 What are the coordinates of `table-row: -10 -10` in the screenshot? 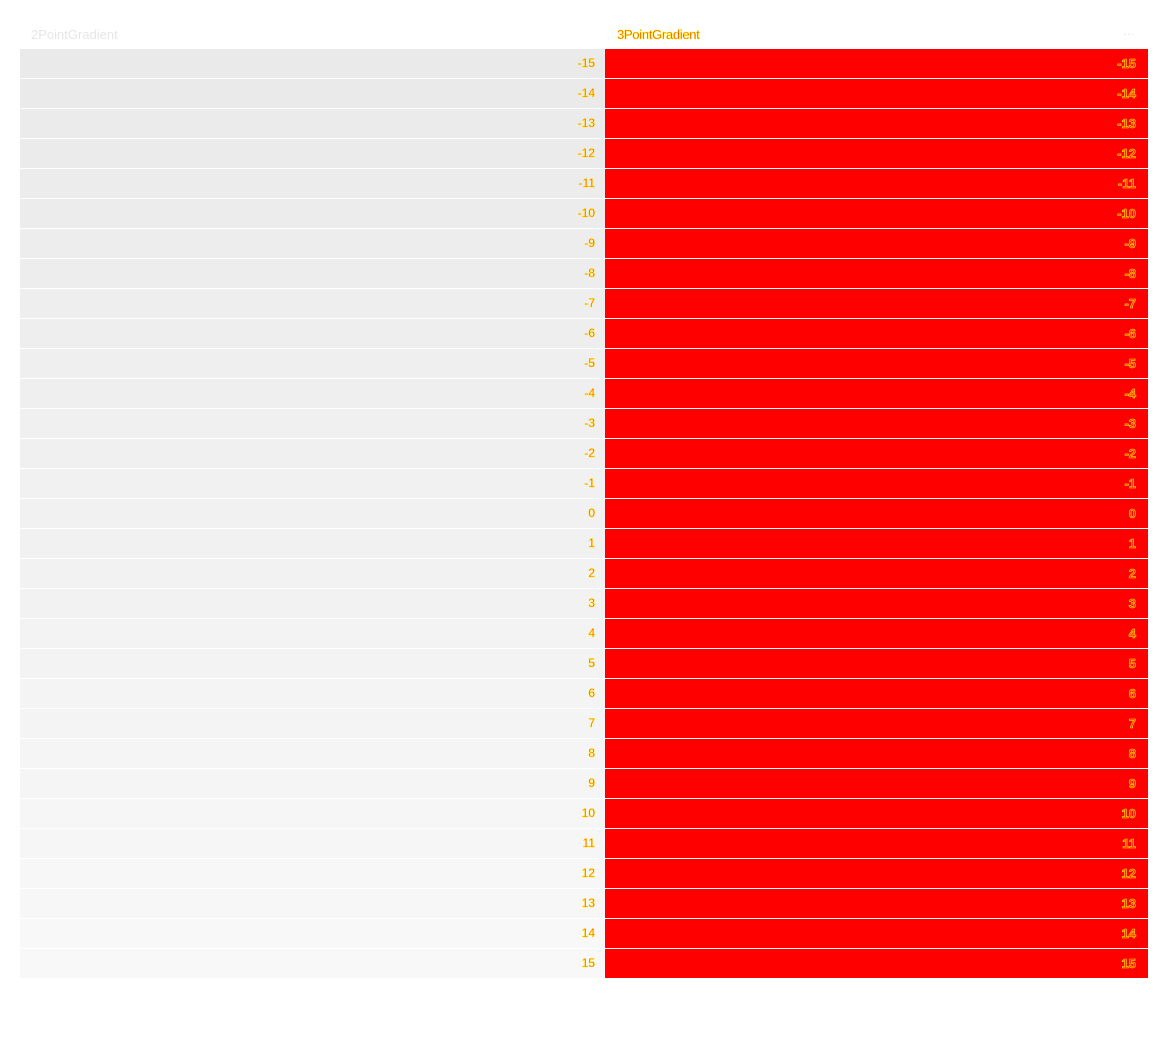 It's located at (585, 213).